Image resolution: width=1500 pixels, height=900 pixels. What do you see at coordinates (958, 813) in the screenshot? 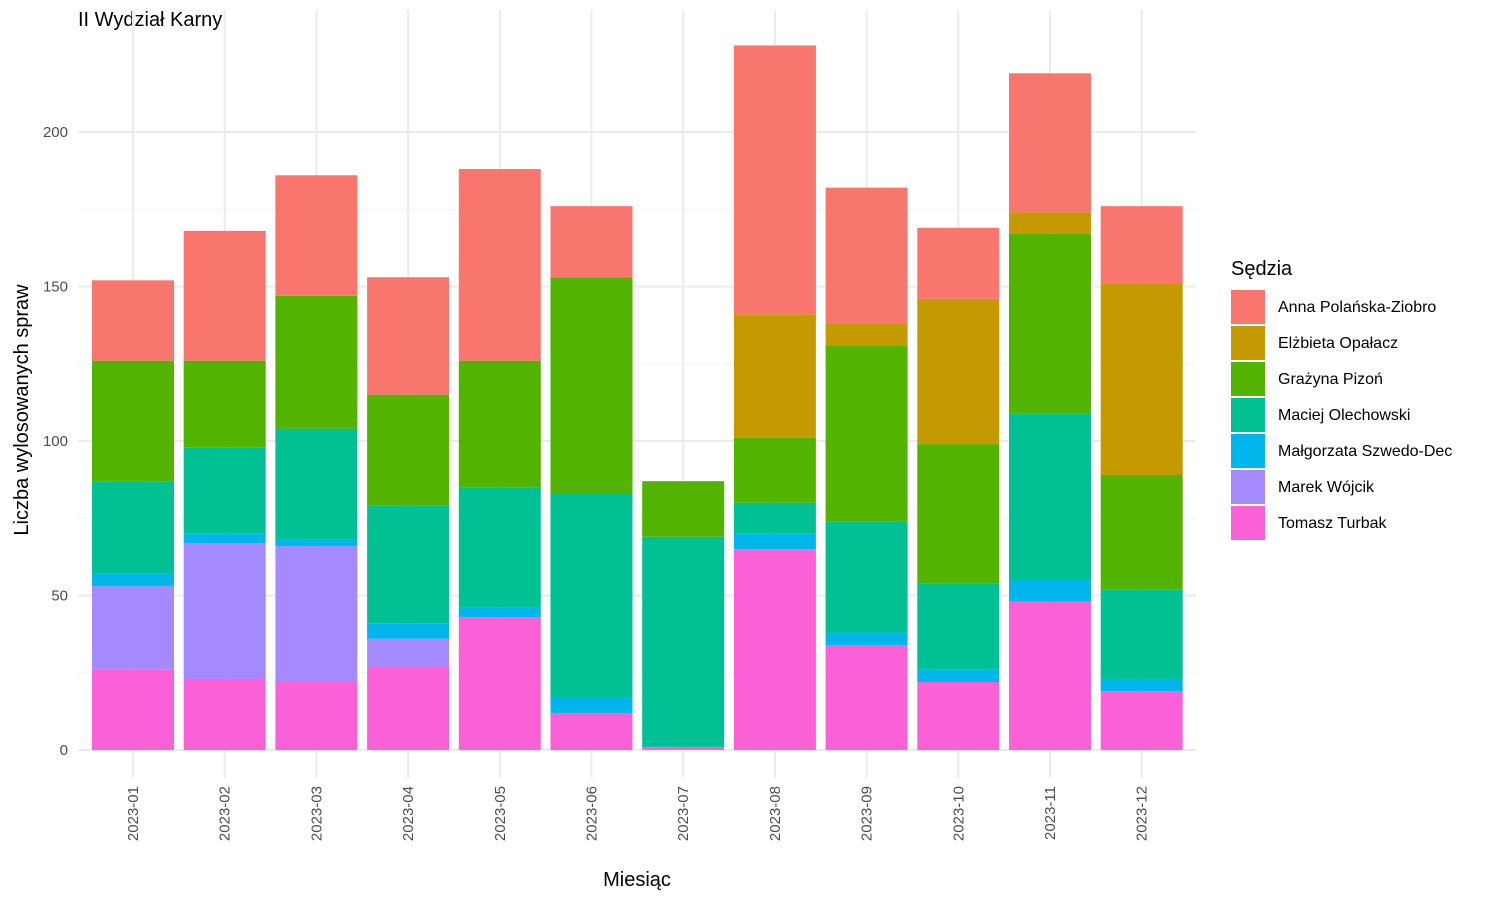
I see `x-tick-label: 2023-10` at bounding box center [958, 813].